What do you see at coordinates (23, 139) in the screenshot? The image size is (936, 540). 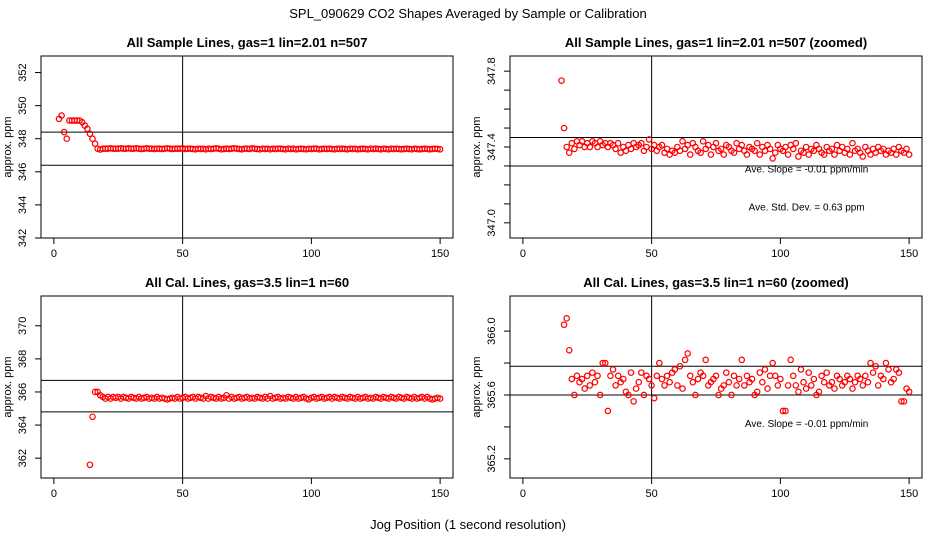 I see `y-tick-label: 348` at bounding box center [23, 139].